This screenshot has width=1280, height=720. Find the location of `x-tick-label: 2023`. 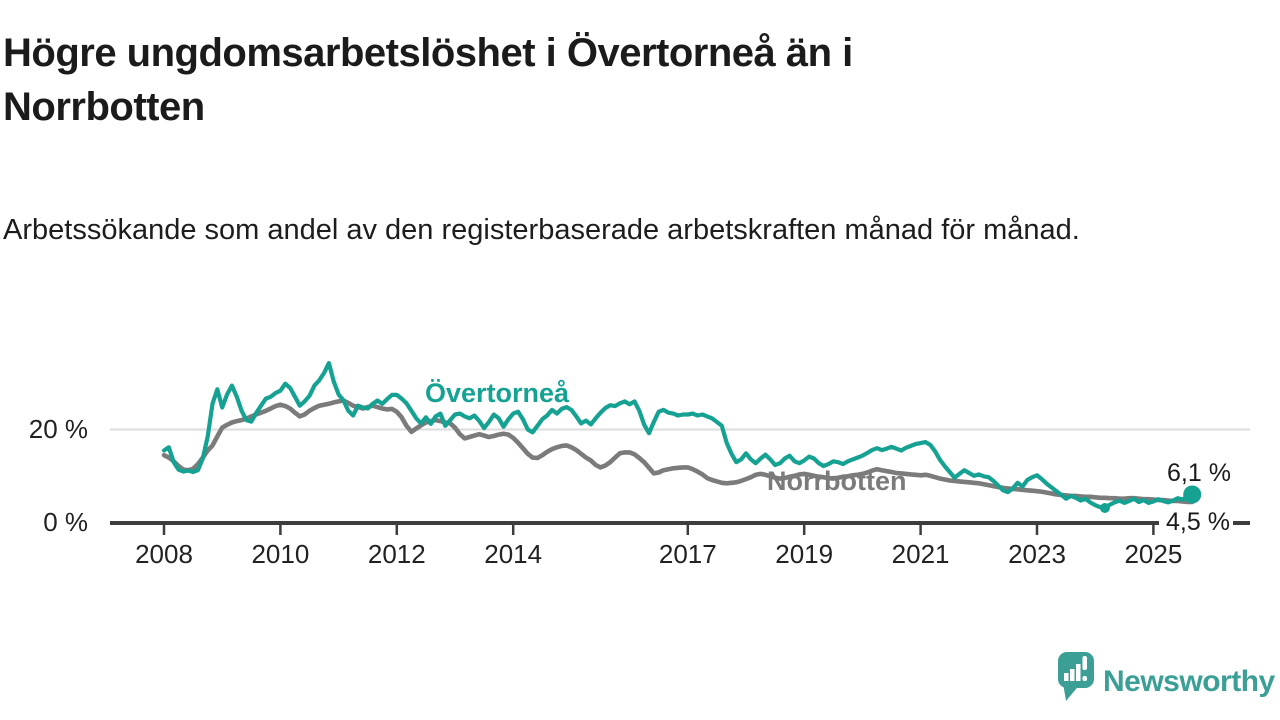

x-tick-label: 2023 is located at coordinates (1037, 554).